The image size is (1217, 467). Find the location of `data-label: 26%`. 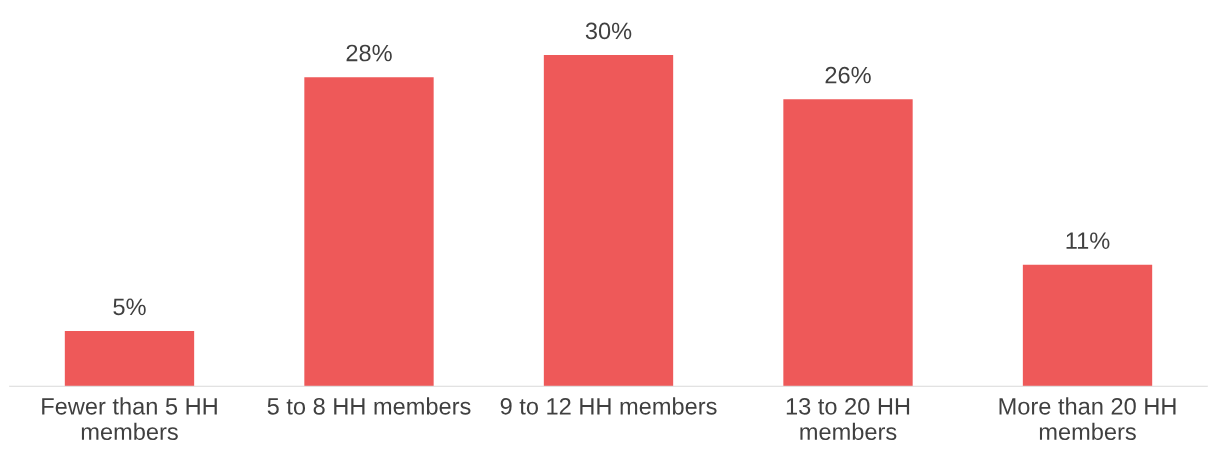

data-label: 26% is located at coordinates (848, 75).